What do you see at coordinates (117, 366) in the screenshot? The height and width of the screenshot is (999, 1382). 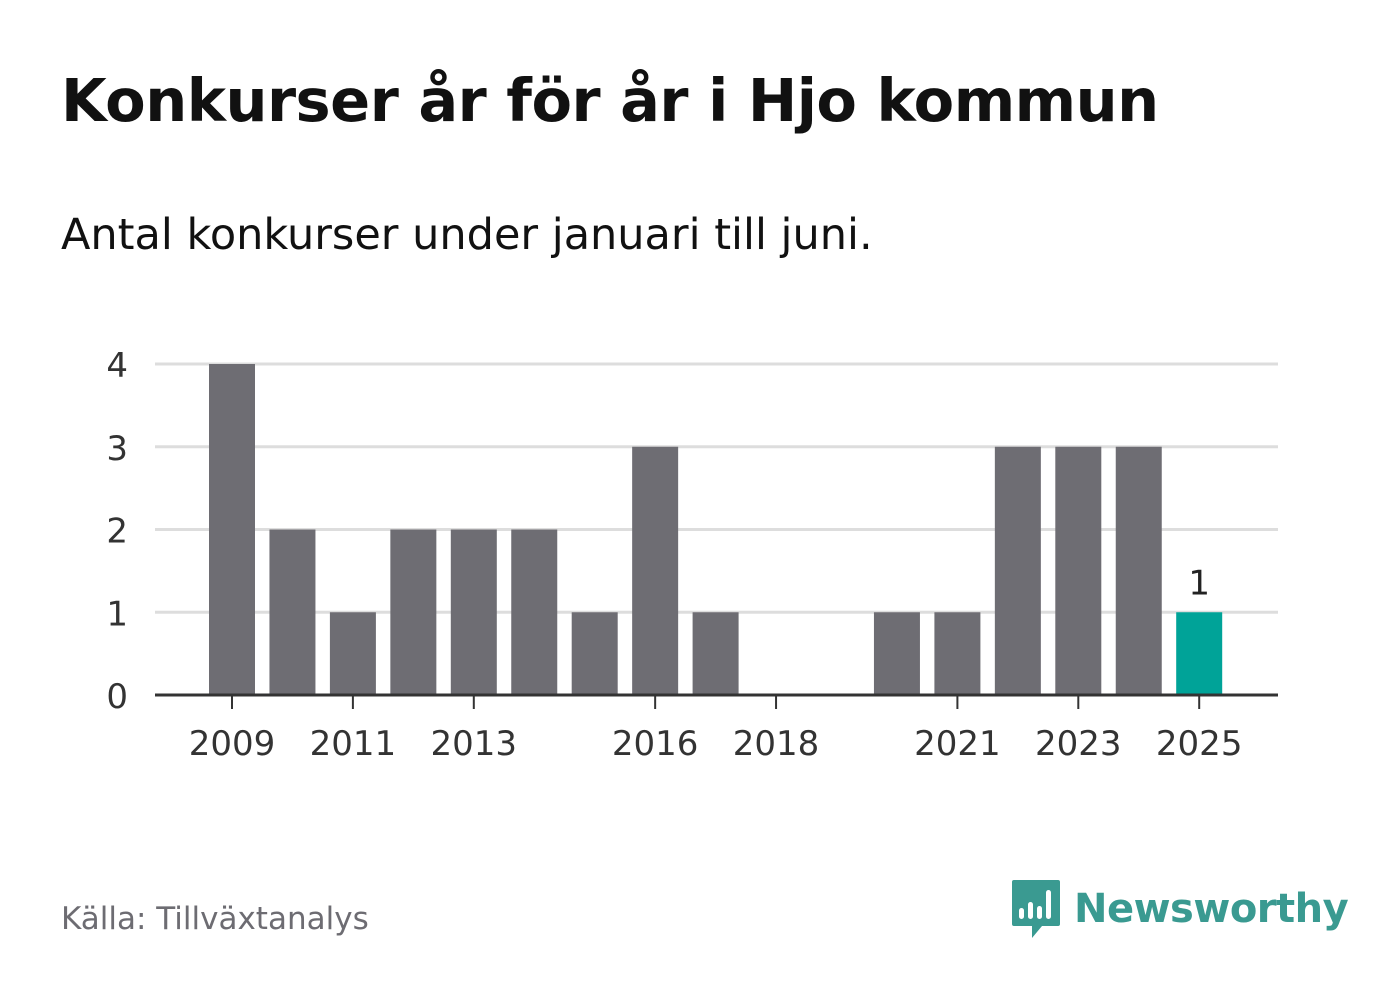 I see `y-tick-label: 4` at bounding box center [117, 366].